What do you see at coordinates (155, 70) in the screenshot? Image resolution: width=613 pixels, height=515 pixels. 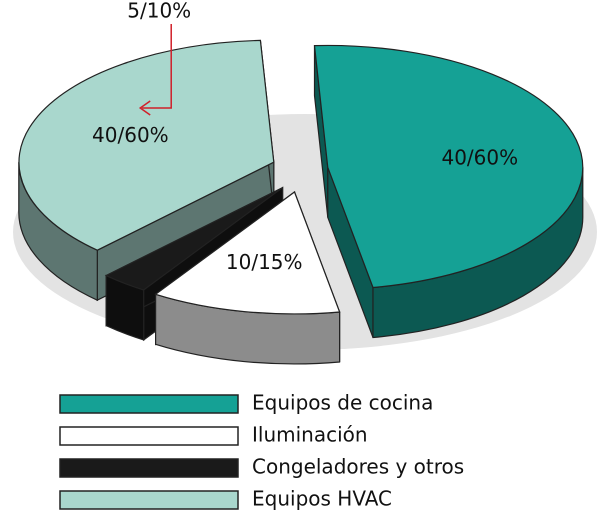 I see `label-arrow` at bounding box center [155, 70].